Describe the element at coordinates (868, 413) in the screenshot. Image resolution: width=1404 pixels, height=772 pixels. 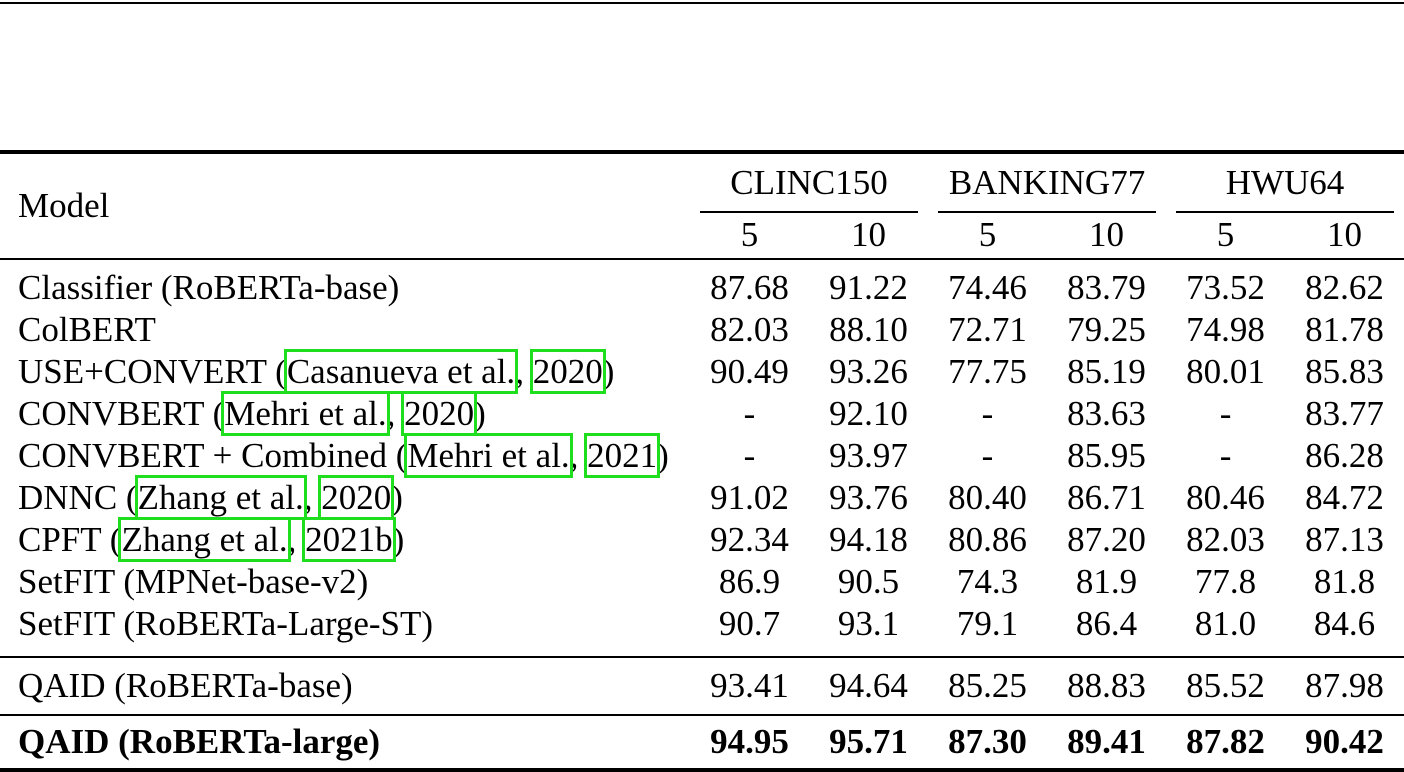
I see `score-cell: 92.10` at that location.